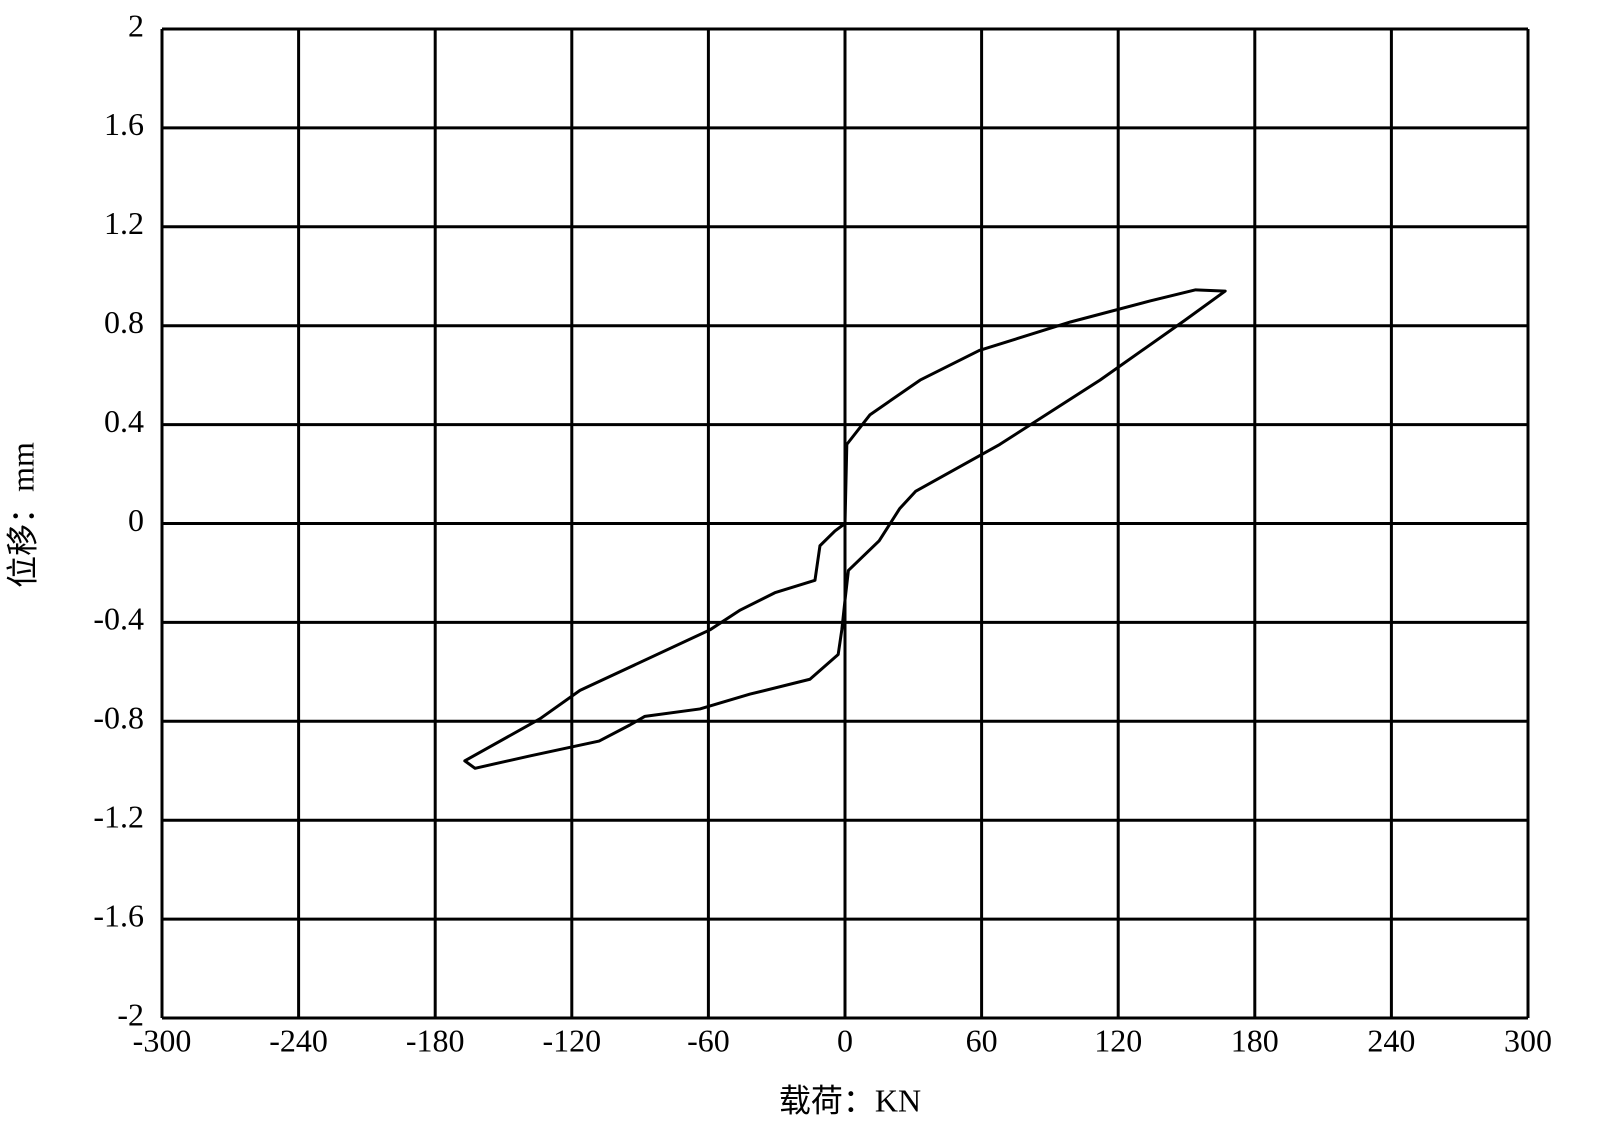 This screenshot has width=1600, height=1148. What do you see at coordinates (118, 817) in the screenshot?
I see `y-tick-label: -1.2` at bounding box center [118, 817].